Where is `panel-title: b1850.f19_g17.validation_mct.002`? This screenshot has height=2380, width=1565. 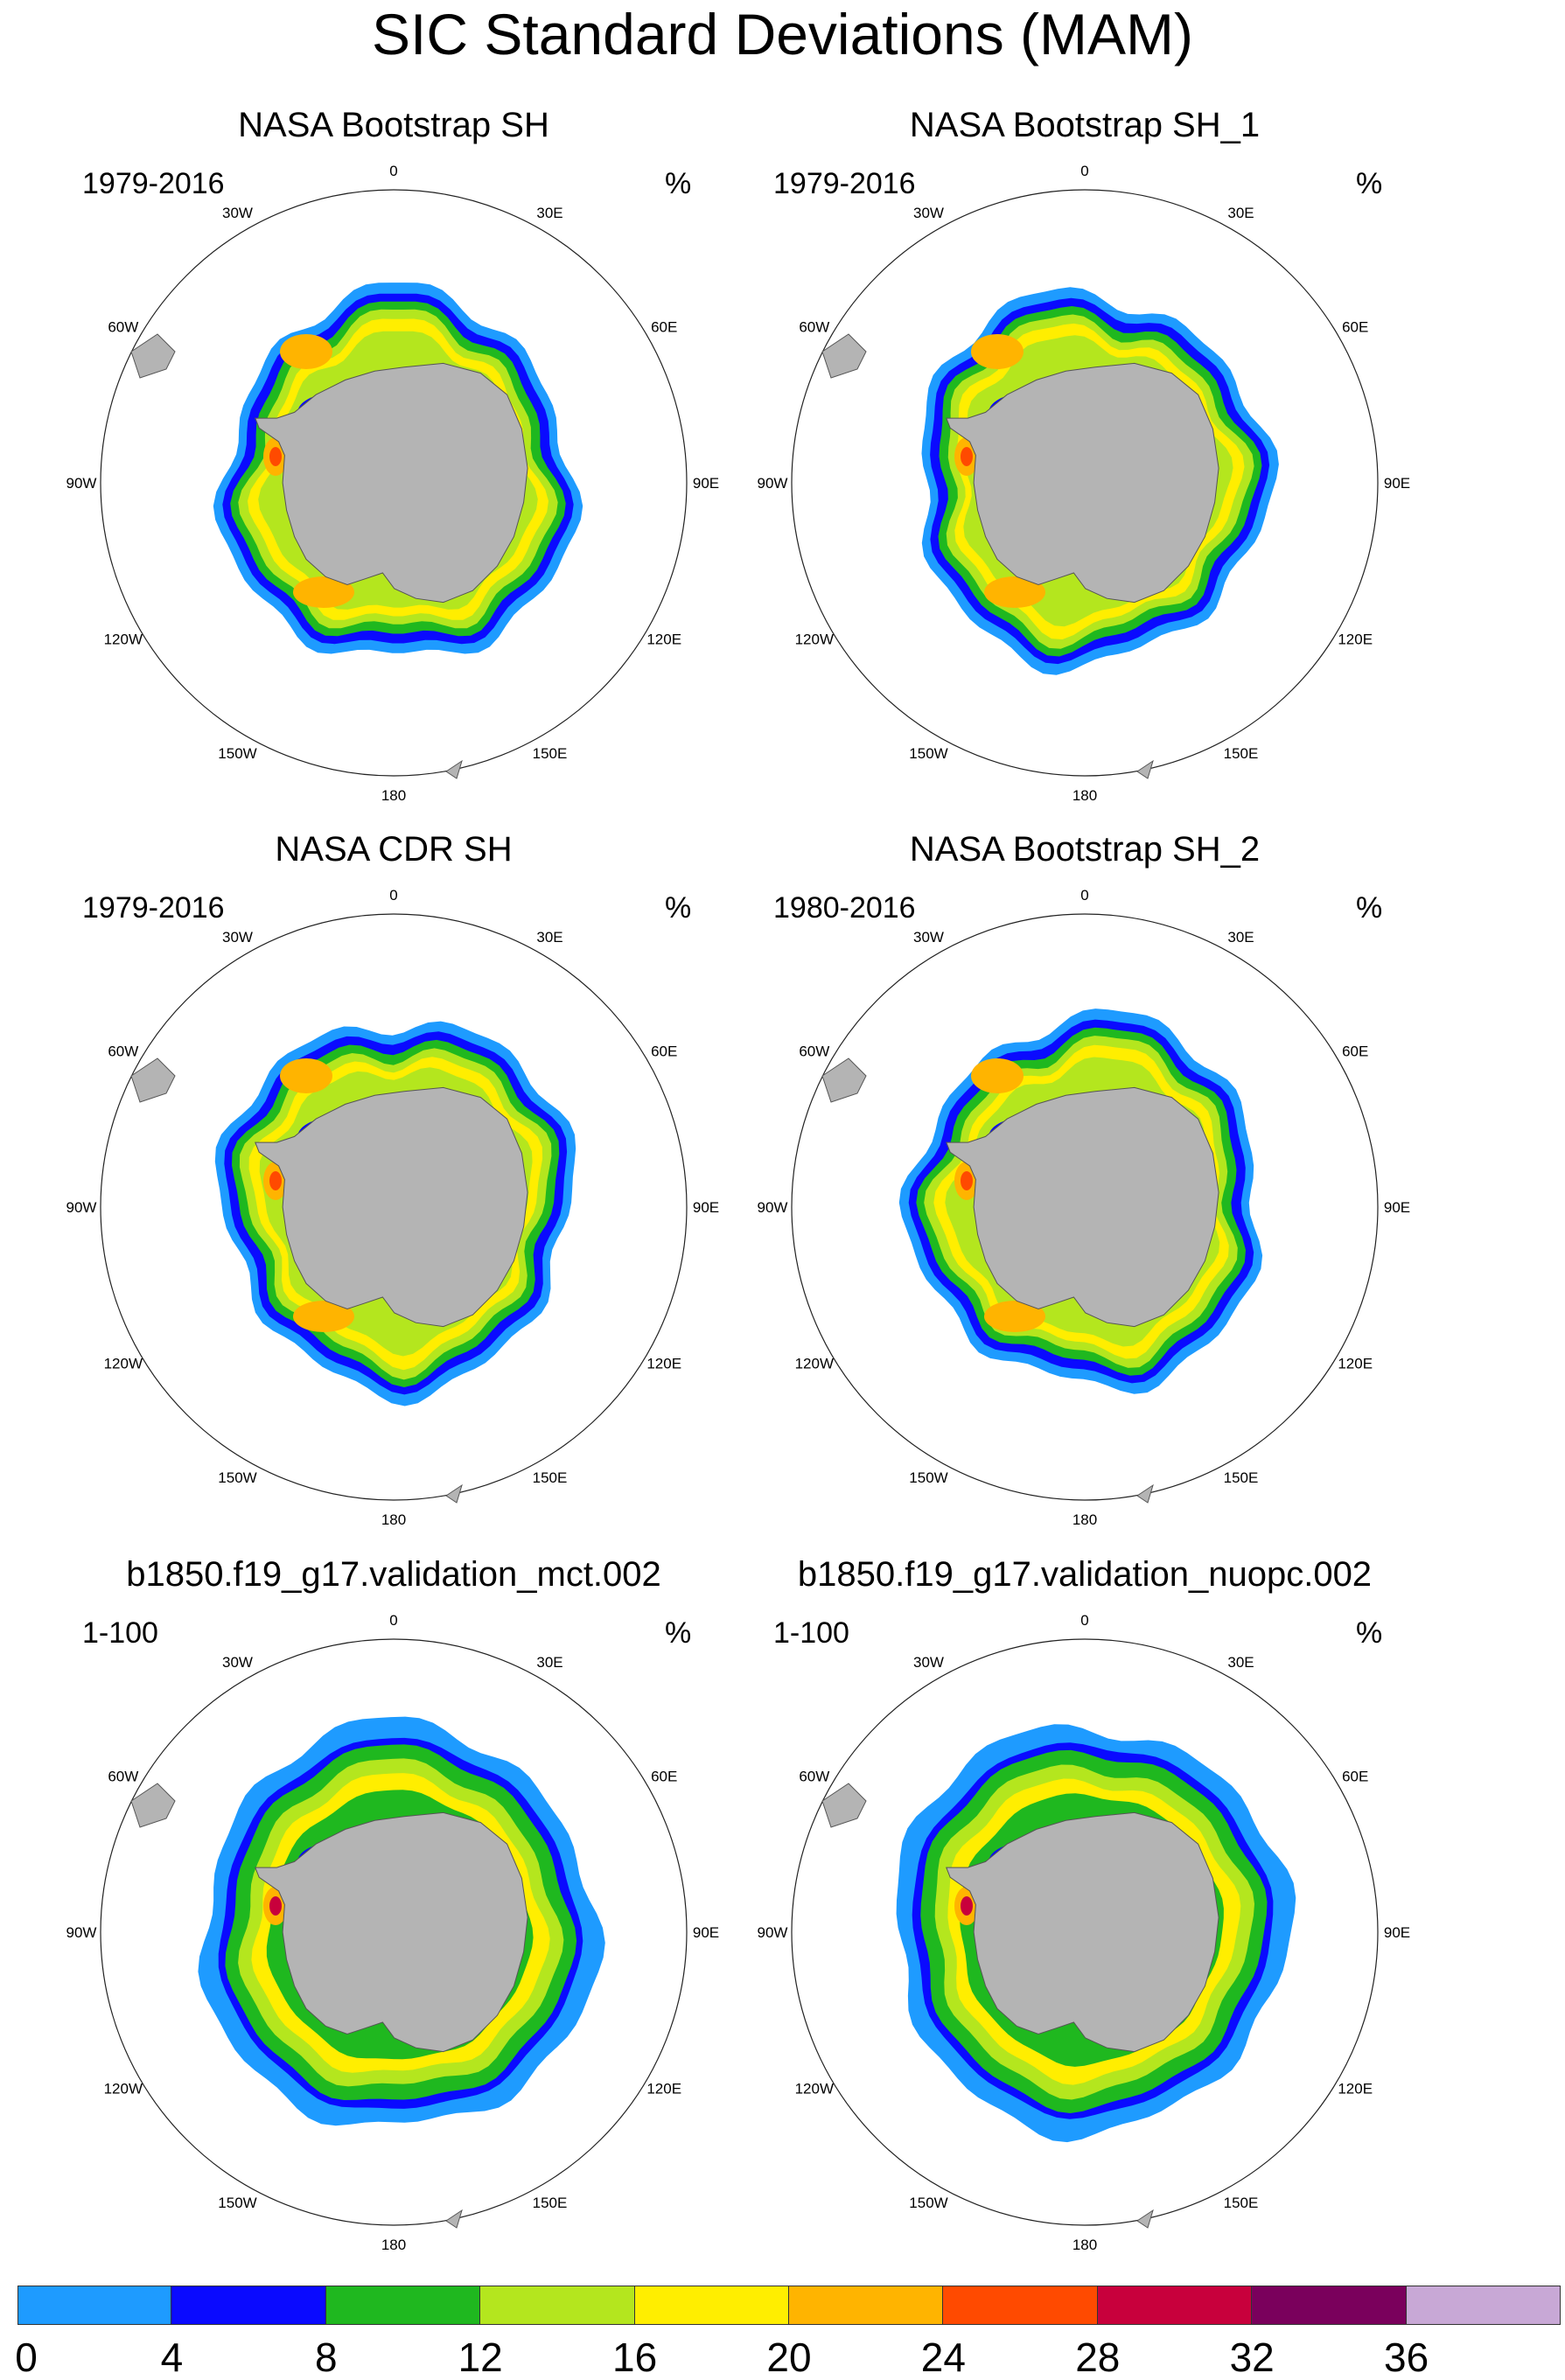
panel-title: b1850.f19_g17.validation_mct.002 is located at coordinates (393, 1574).